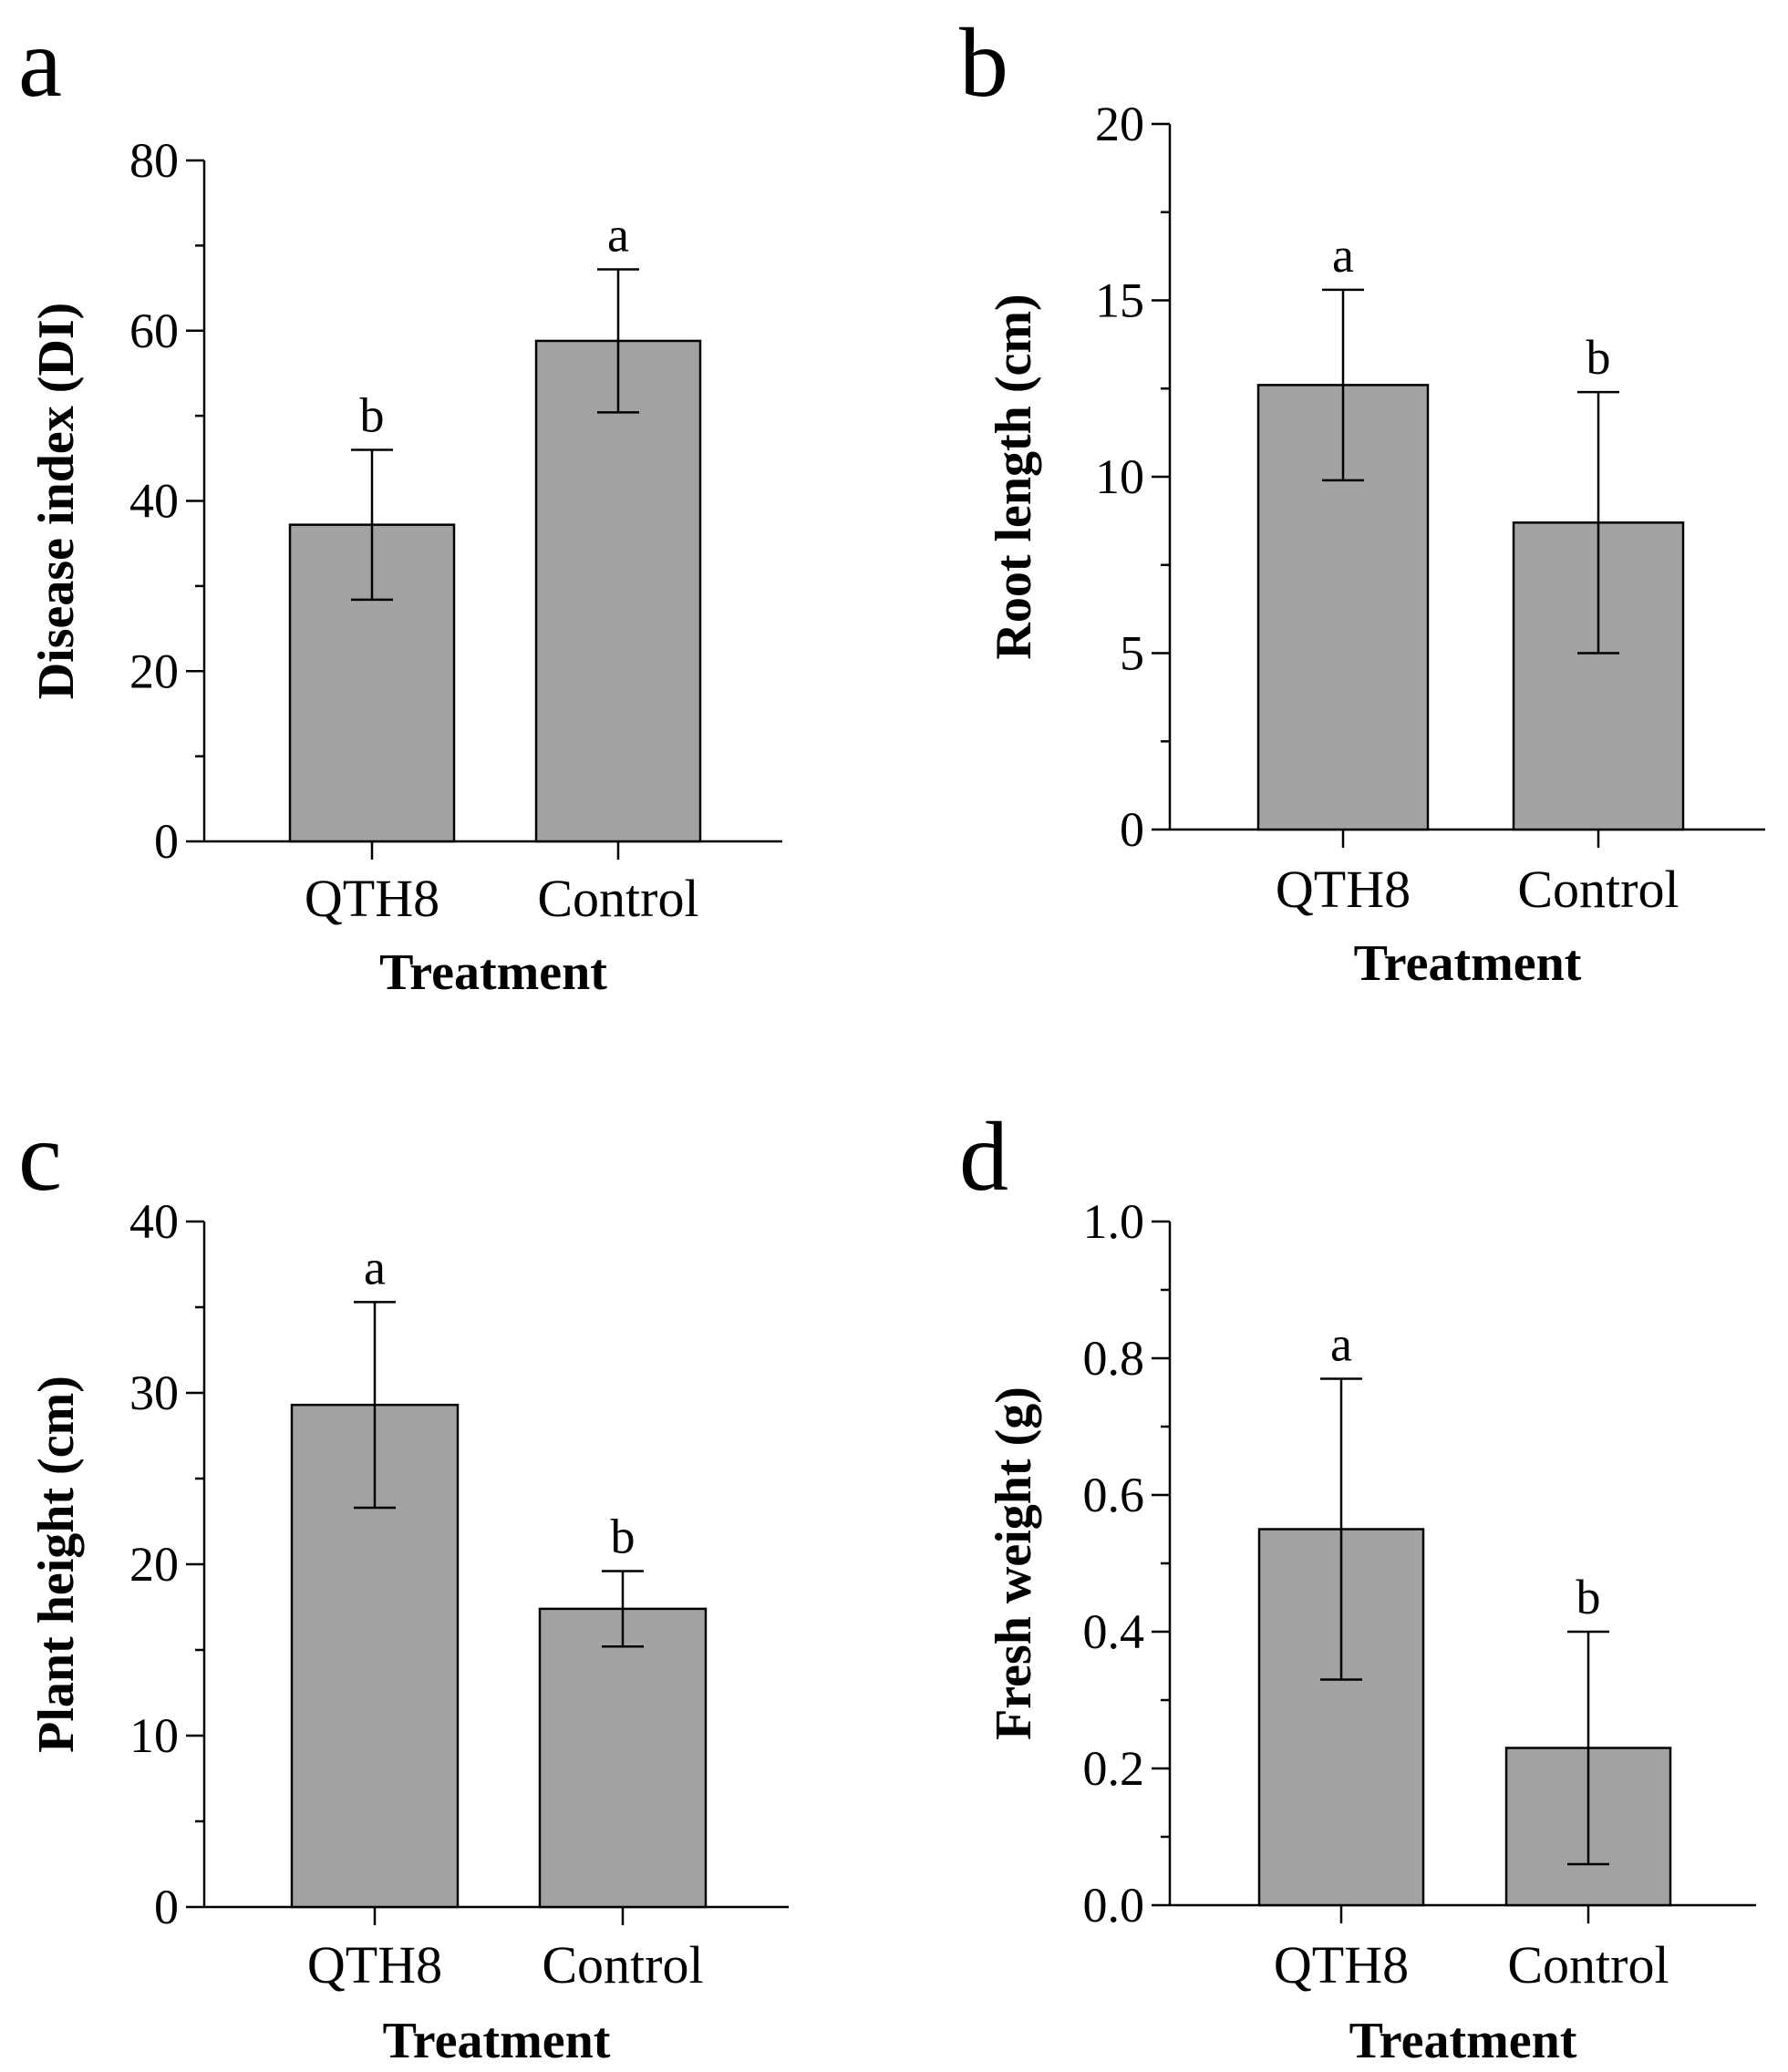 This screenshot has height=2072, width=1788. I want to click on y-tick-label: 5, so click(1132, 653).